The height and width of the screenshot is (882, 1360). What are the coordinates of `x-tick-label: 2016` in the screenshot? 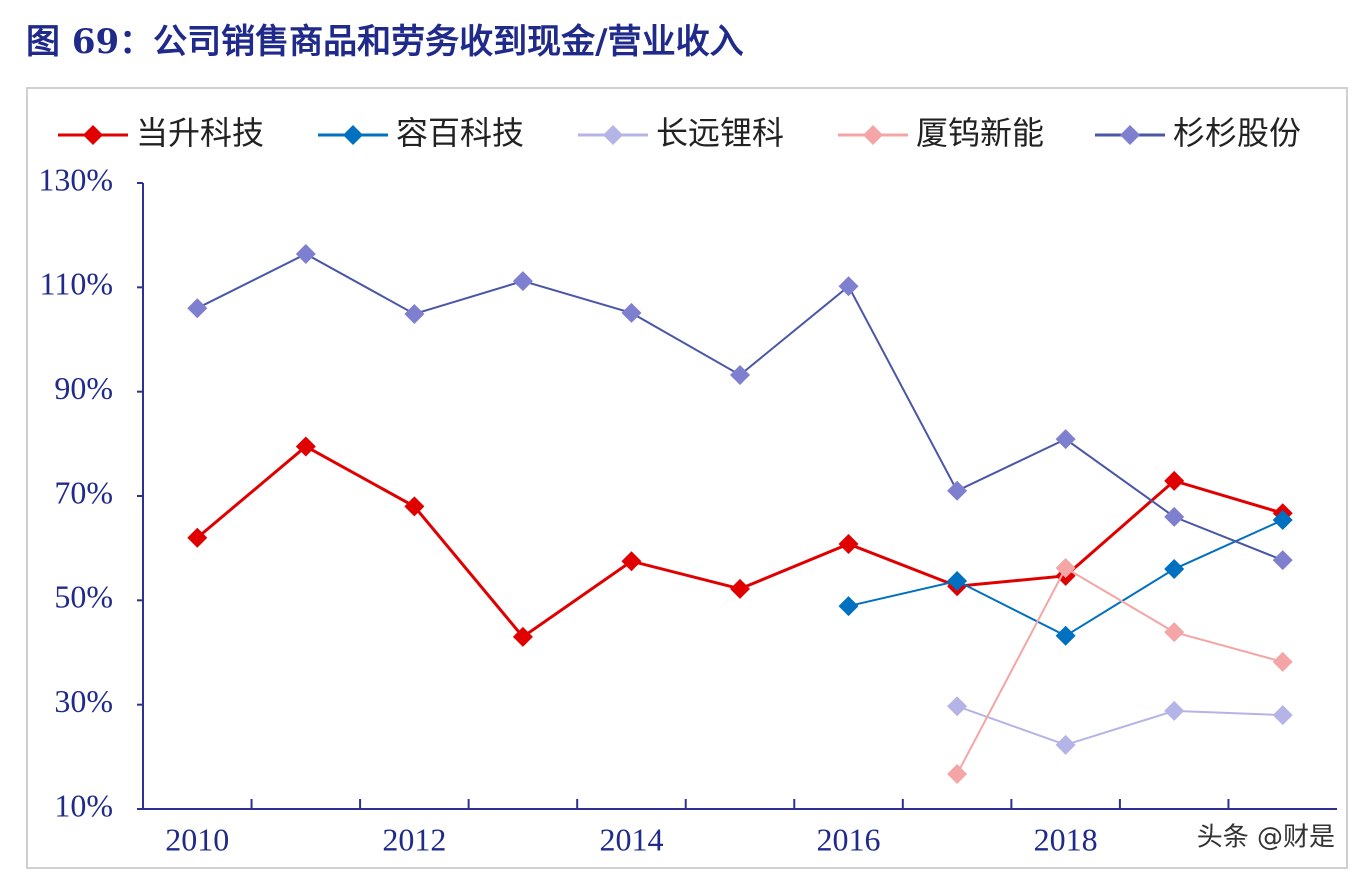 It's located at (849, 839).